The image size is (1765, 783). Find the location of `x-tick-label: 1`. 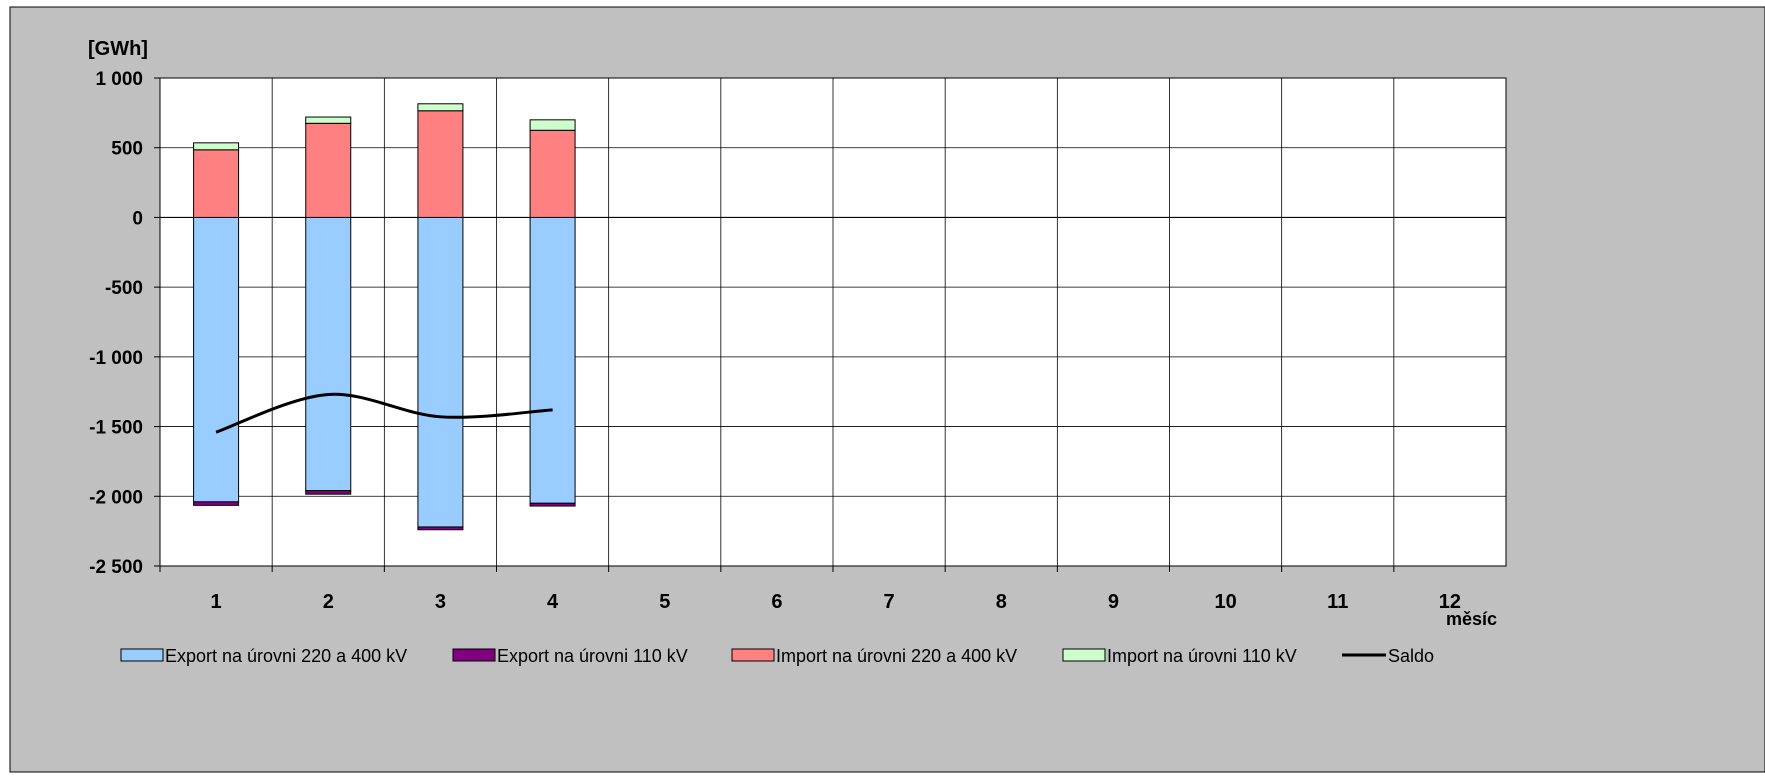

x-tick-label: 1 is located at coordinates (216, 602).